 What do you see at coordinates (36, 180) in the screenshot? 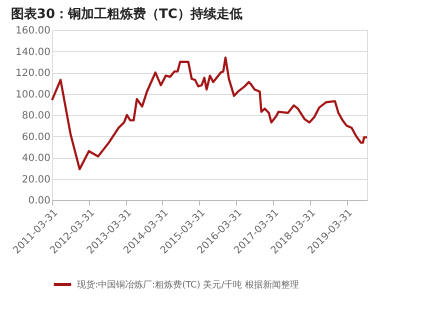
I see `y-tick-label: 20.00` at bounding box center [36, 180].